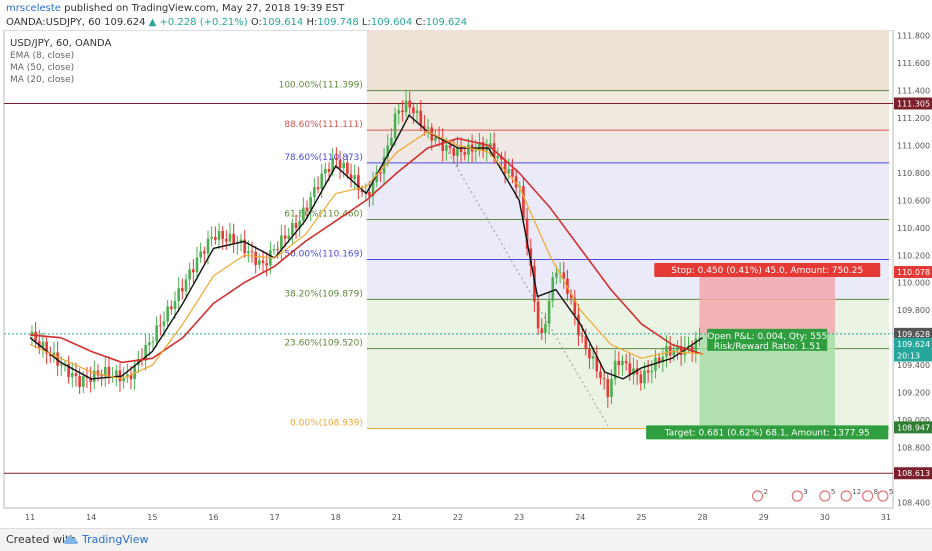  Describe the element at coordinates (825, 517) in the screenshot. I see `x-tick-label: 30` at that location.